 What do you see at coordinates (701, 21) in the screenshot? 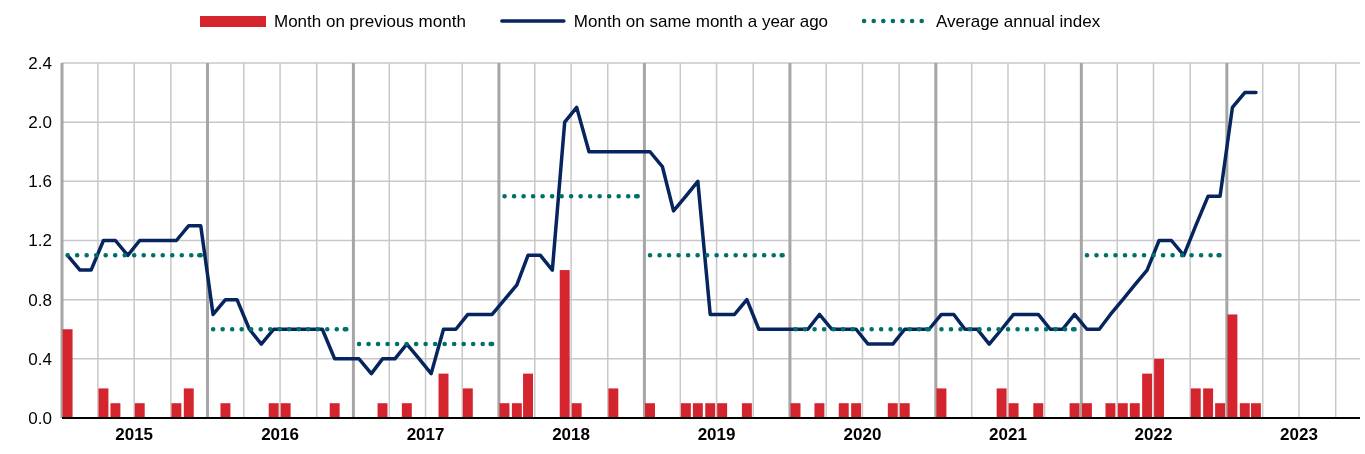
I see `legend-label: Month on same month a year ago` at bounding box center [701, 21].